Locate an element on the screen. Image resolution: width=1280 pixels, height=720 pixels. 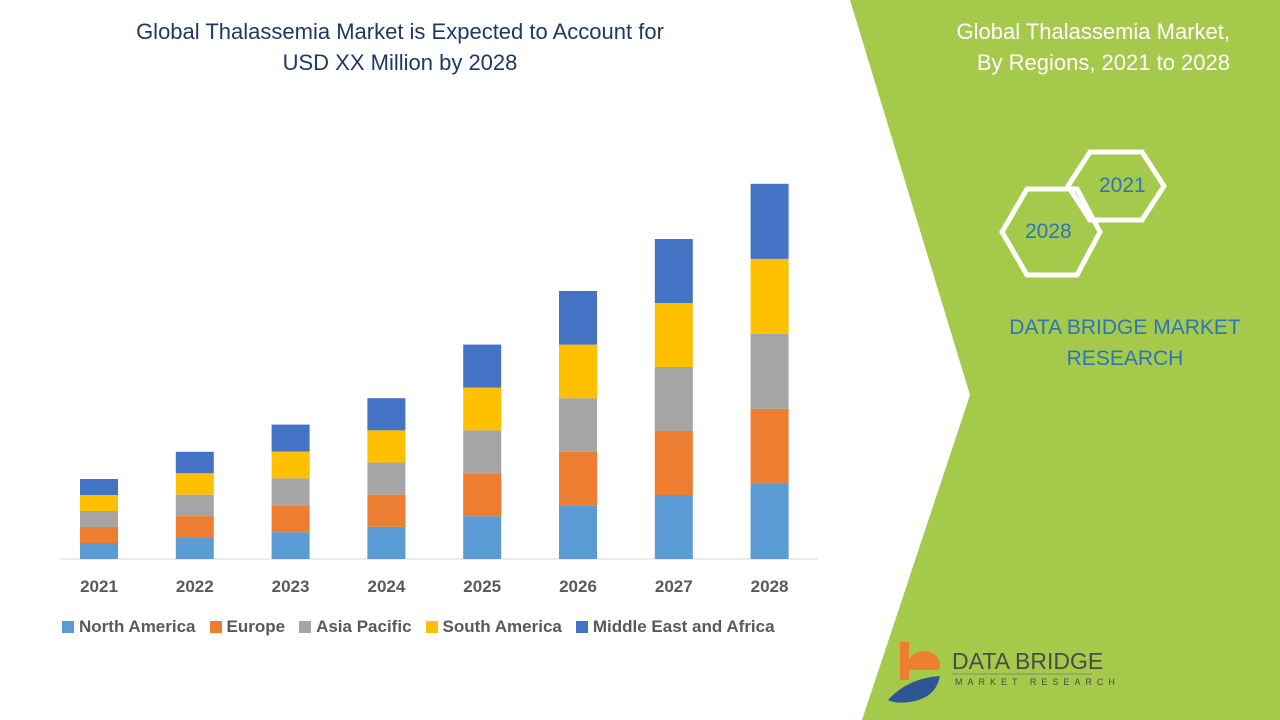
bar-segment-2026-asia-pacific is located at coordinates (578, 425).